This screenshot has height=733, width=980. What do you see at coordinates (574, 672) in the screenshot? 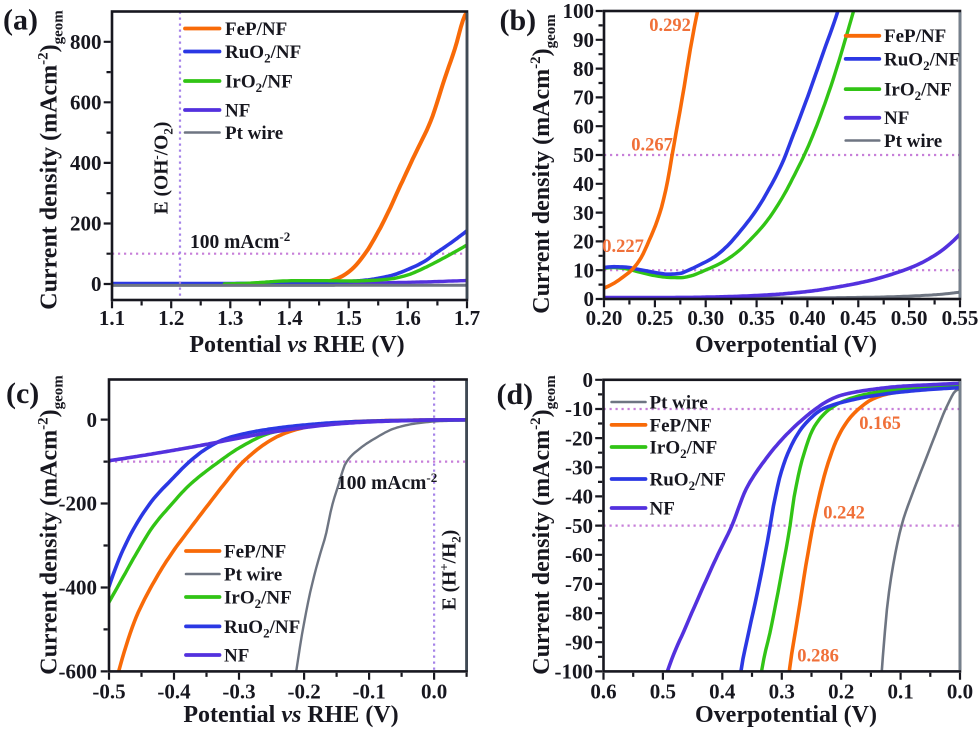
I see `svg-text: -100` at bounding box center [574, 672].